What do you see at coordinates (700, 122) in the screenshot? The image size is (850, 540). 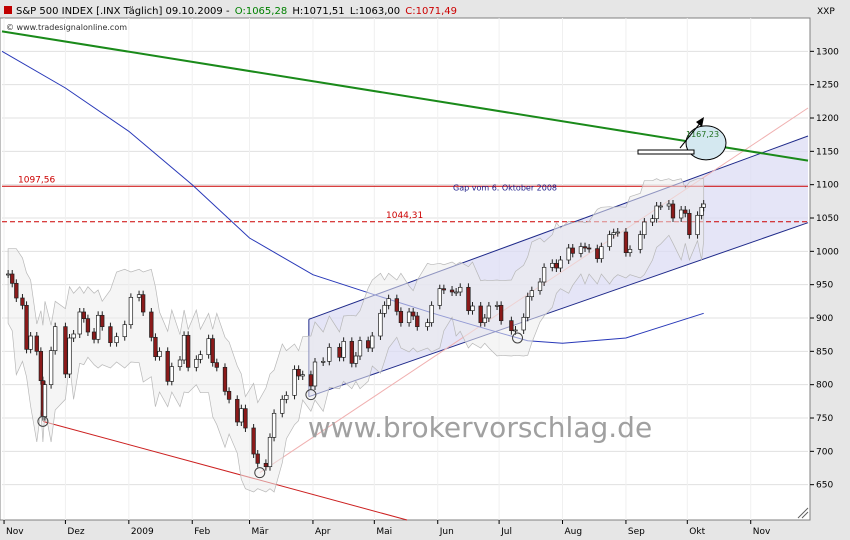 I see `target-arrow-head` at bounding box center [700, 122].